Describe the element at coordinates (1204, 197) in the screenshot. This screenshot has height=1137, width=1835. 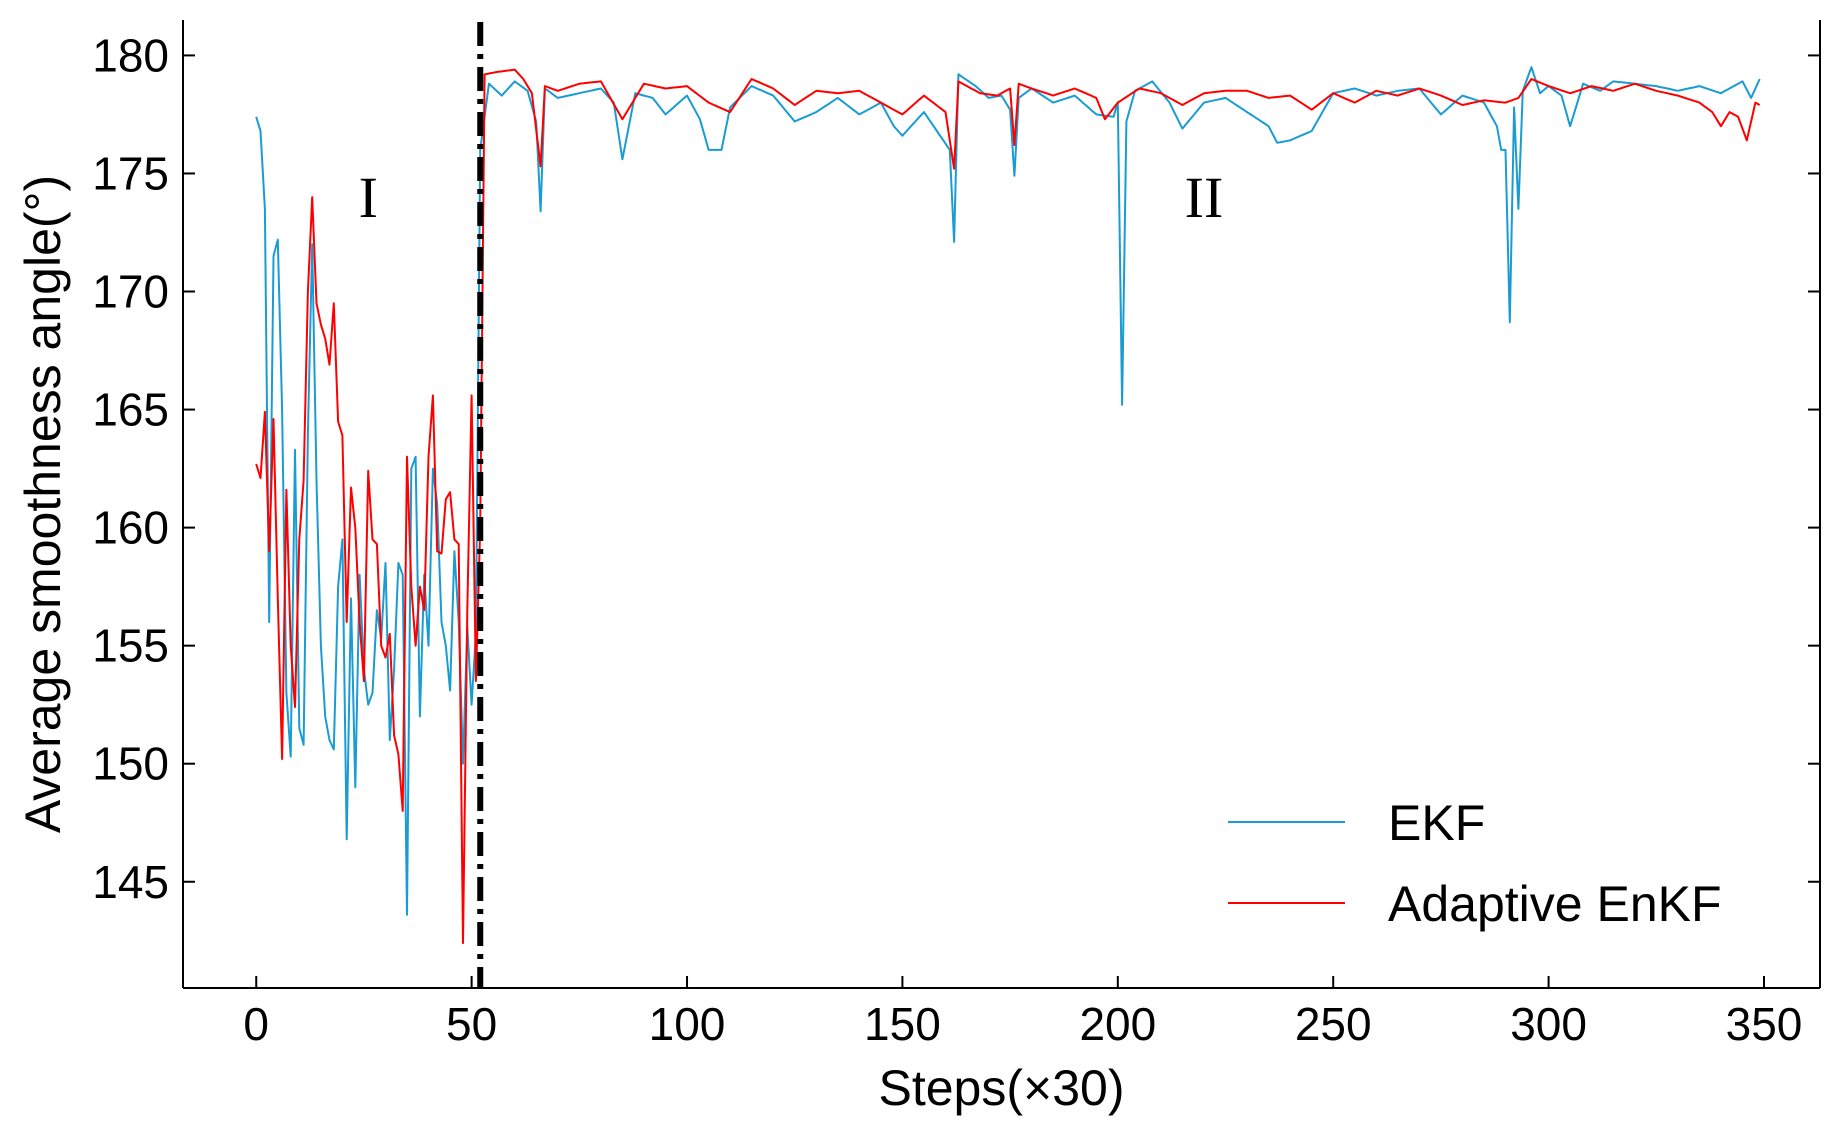
I see `region-label-ii: II` at that location.